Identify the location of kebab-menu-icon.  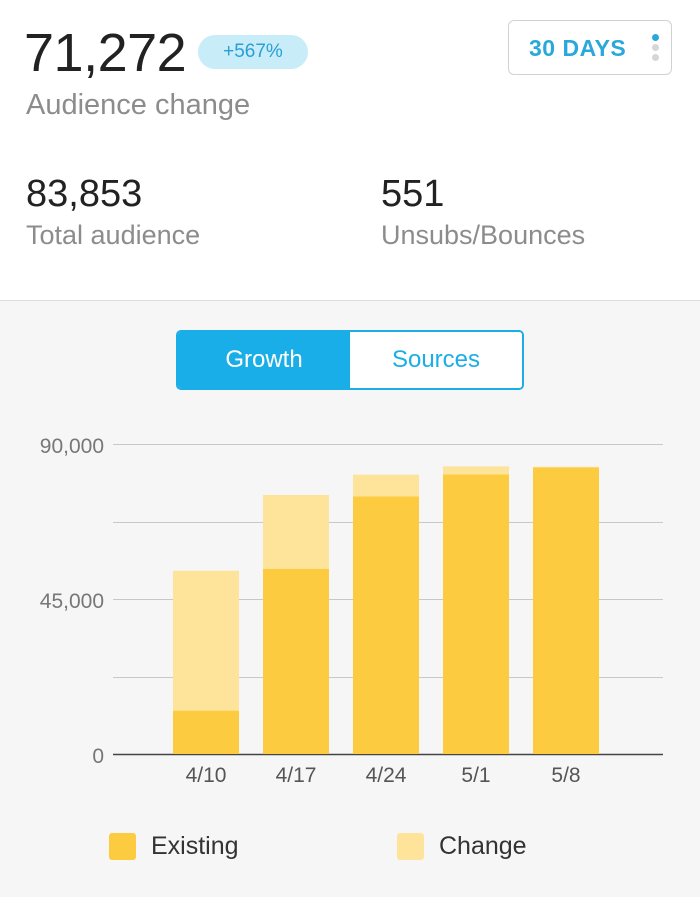
(656, 49).